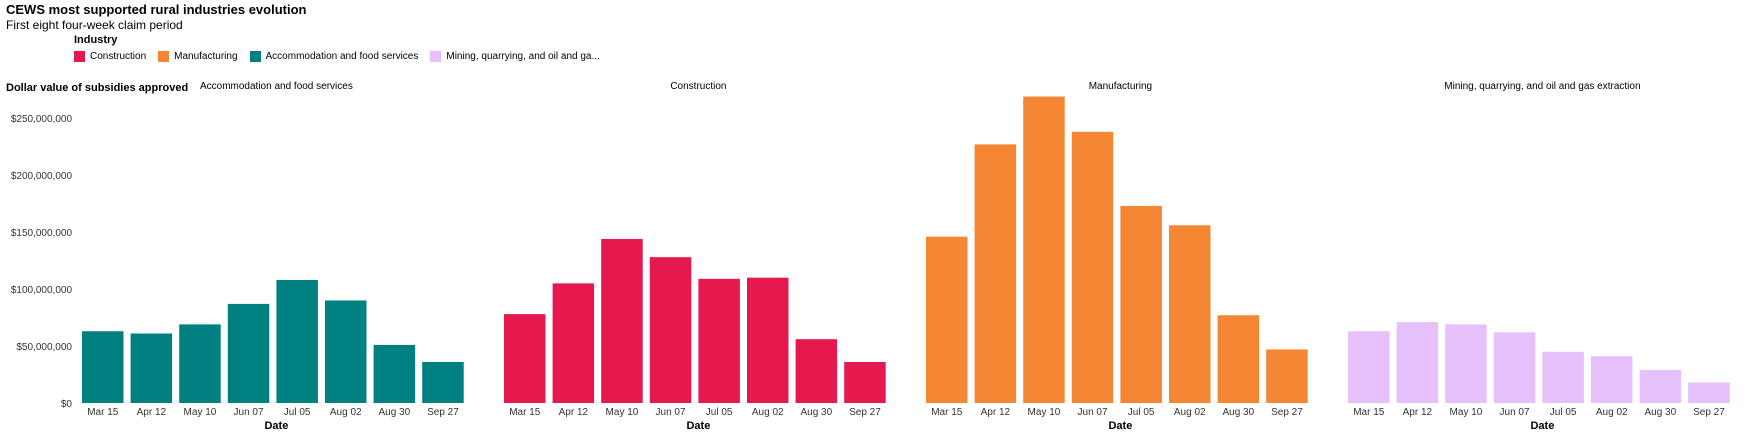  What do you see at coordinates (276, 86) in the screenshot?
I see `panel-title: Accommodation and food services` at bounding box center [276, 86].